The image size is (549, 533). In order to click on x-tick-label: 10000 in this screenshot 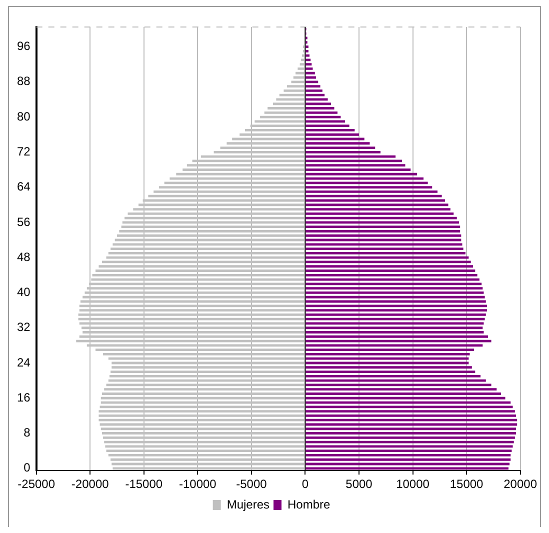, I will do `click(413, 484)`.